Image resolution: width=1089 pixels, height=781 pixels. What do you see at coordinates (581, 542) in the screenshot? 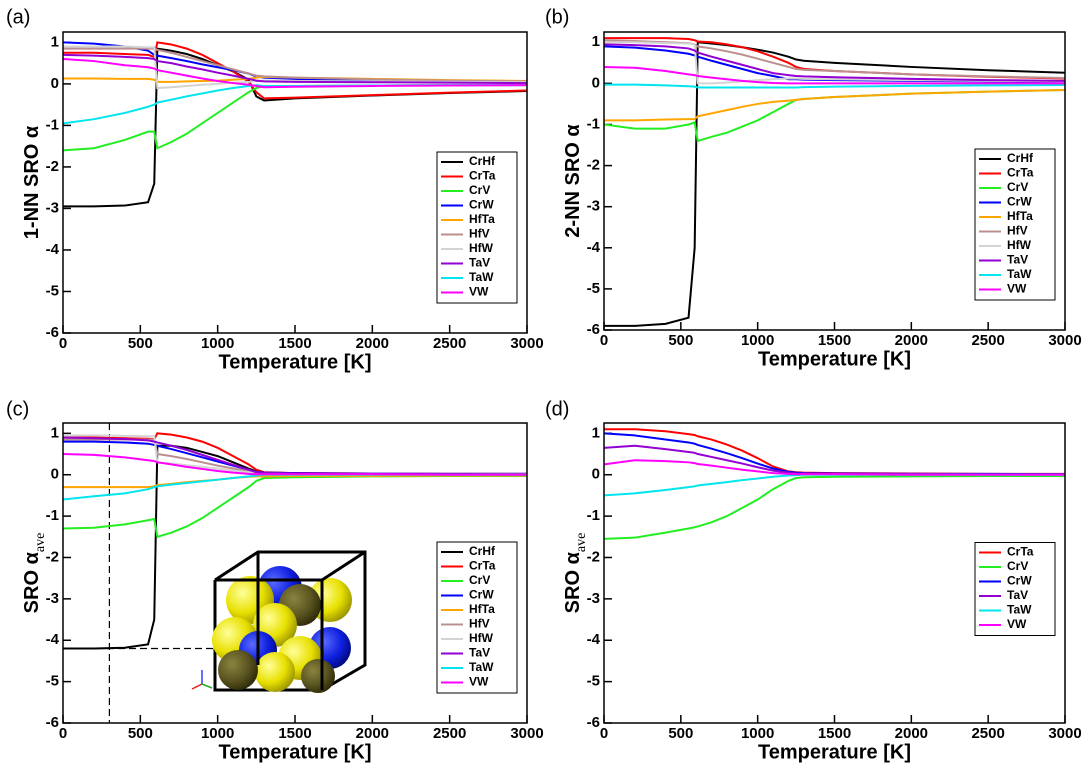
I see `y-axis-title-sub: ave` at bounding box center [581, 542].